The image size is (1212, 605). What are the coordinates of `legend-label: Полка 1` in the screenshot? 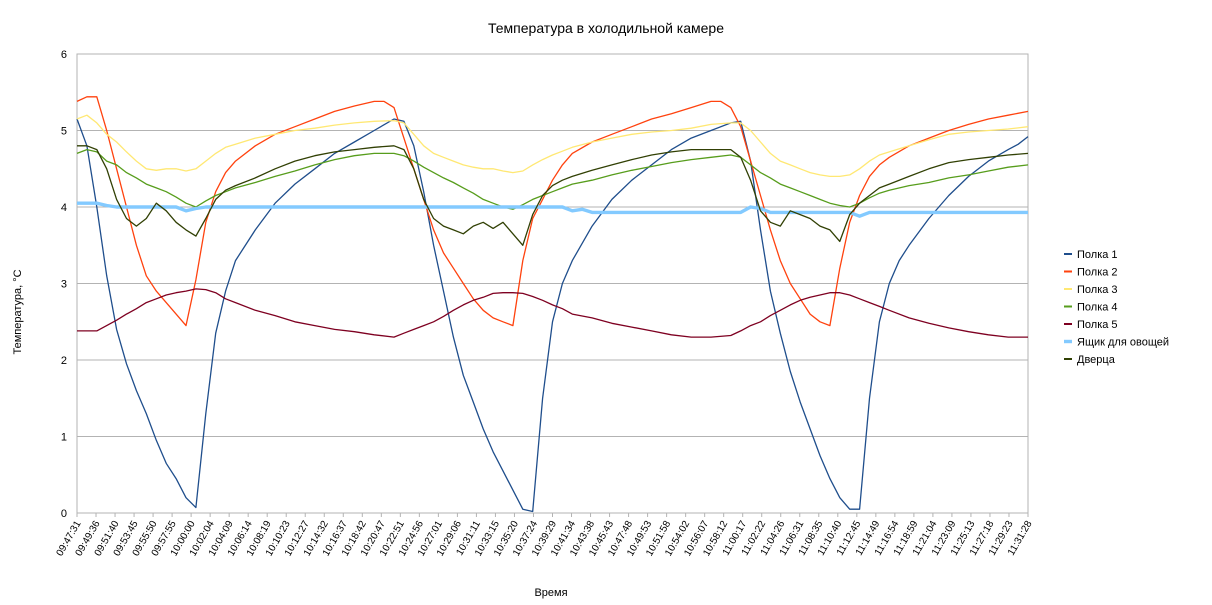 It's located at (1097, 255).